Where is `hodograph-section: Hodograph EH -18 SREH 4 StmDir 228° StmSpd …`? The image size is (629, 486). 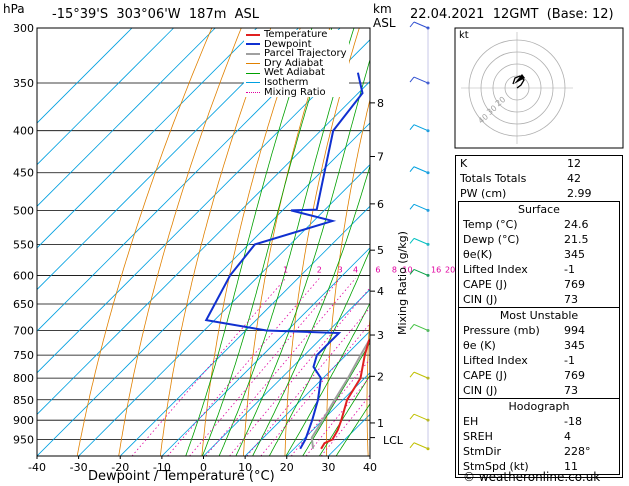 hodograph-section: Hodograph EH -18 SREH 4 StmDir 228° StmSpd … is located at coordinates (539, 437).